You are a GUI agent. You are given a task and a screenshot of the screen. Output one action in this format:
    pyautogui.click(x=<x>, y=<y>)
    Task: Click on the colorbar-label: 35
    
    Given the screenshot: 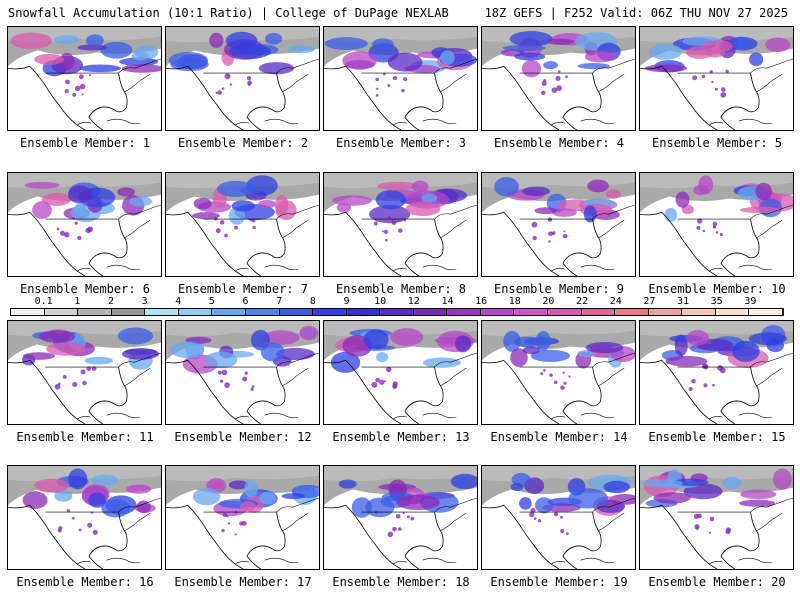 What is the action you would take?
    pyautogui.click(x=716, y=301)
    